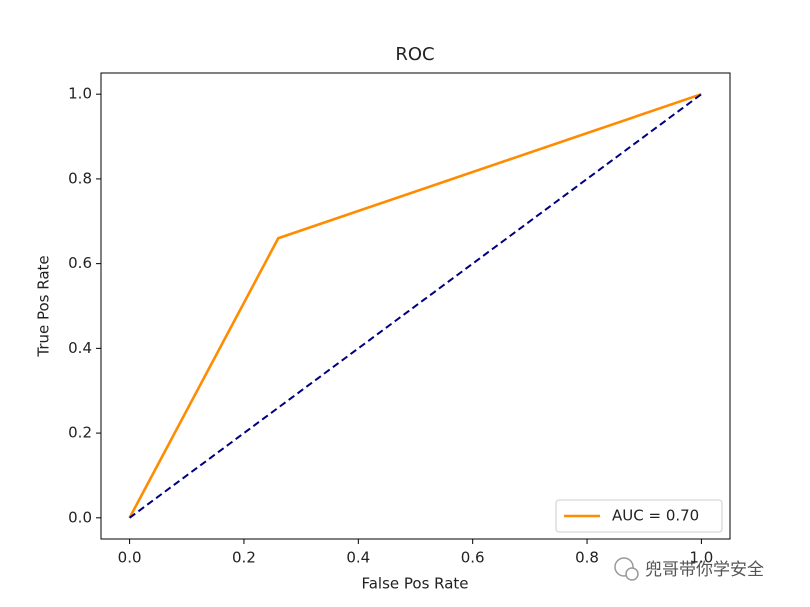 This screenshot has width=810, height=607. What do you see at coordinates (414, 54) in the screenshot?
I see `chart-title: ROC` at bounding box center [414, 54].